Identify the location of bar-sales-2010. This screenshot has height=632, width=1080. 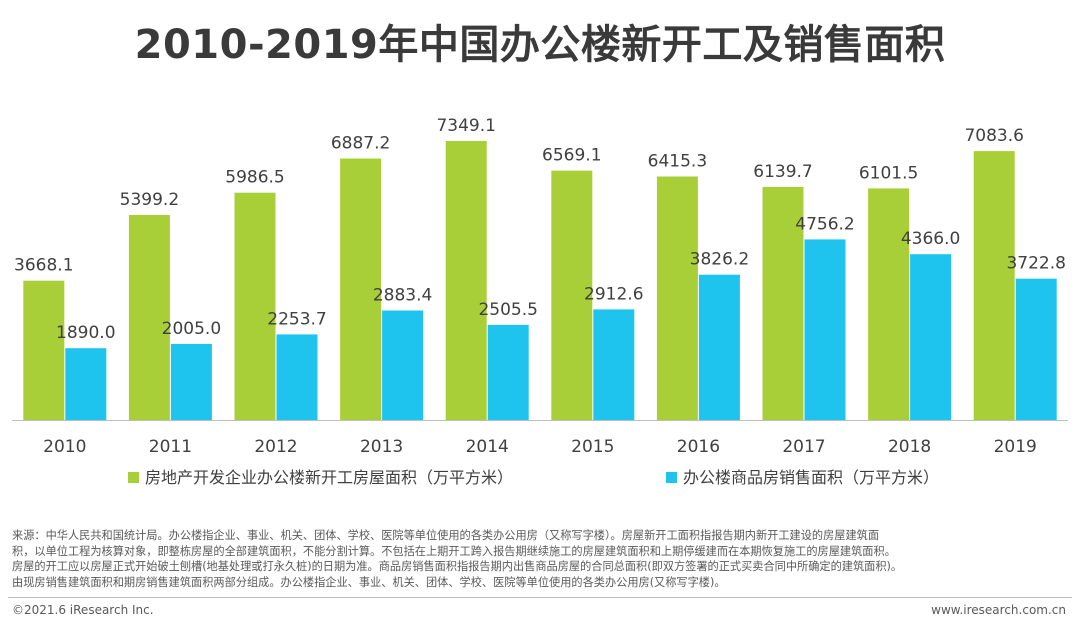
(86, 384).